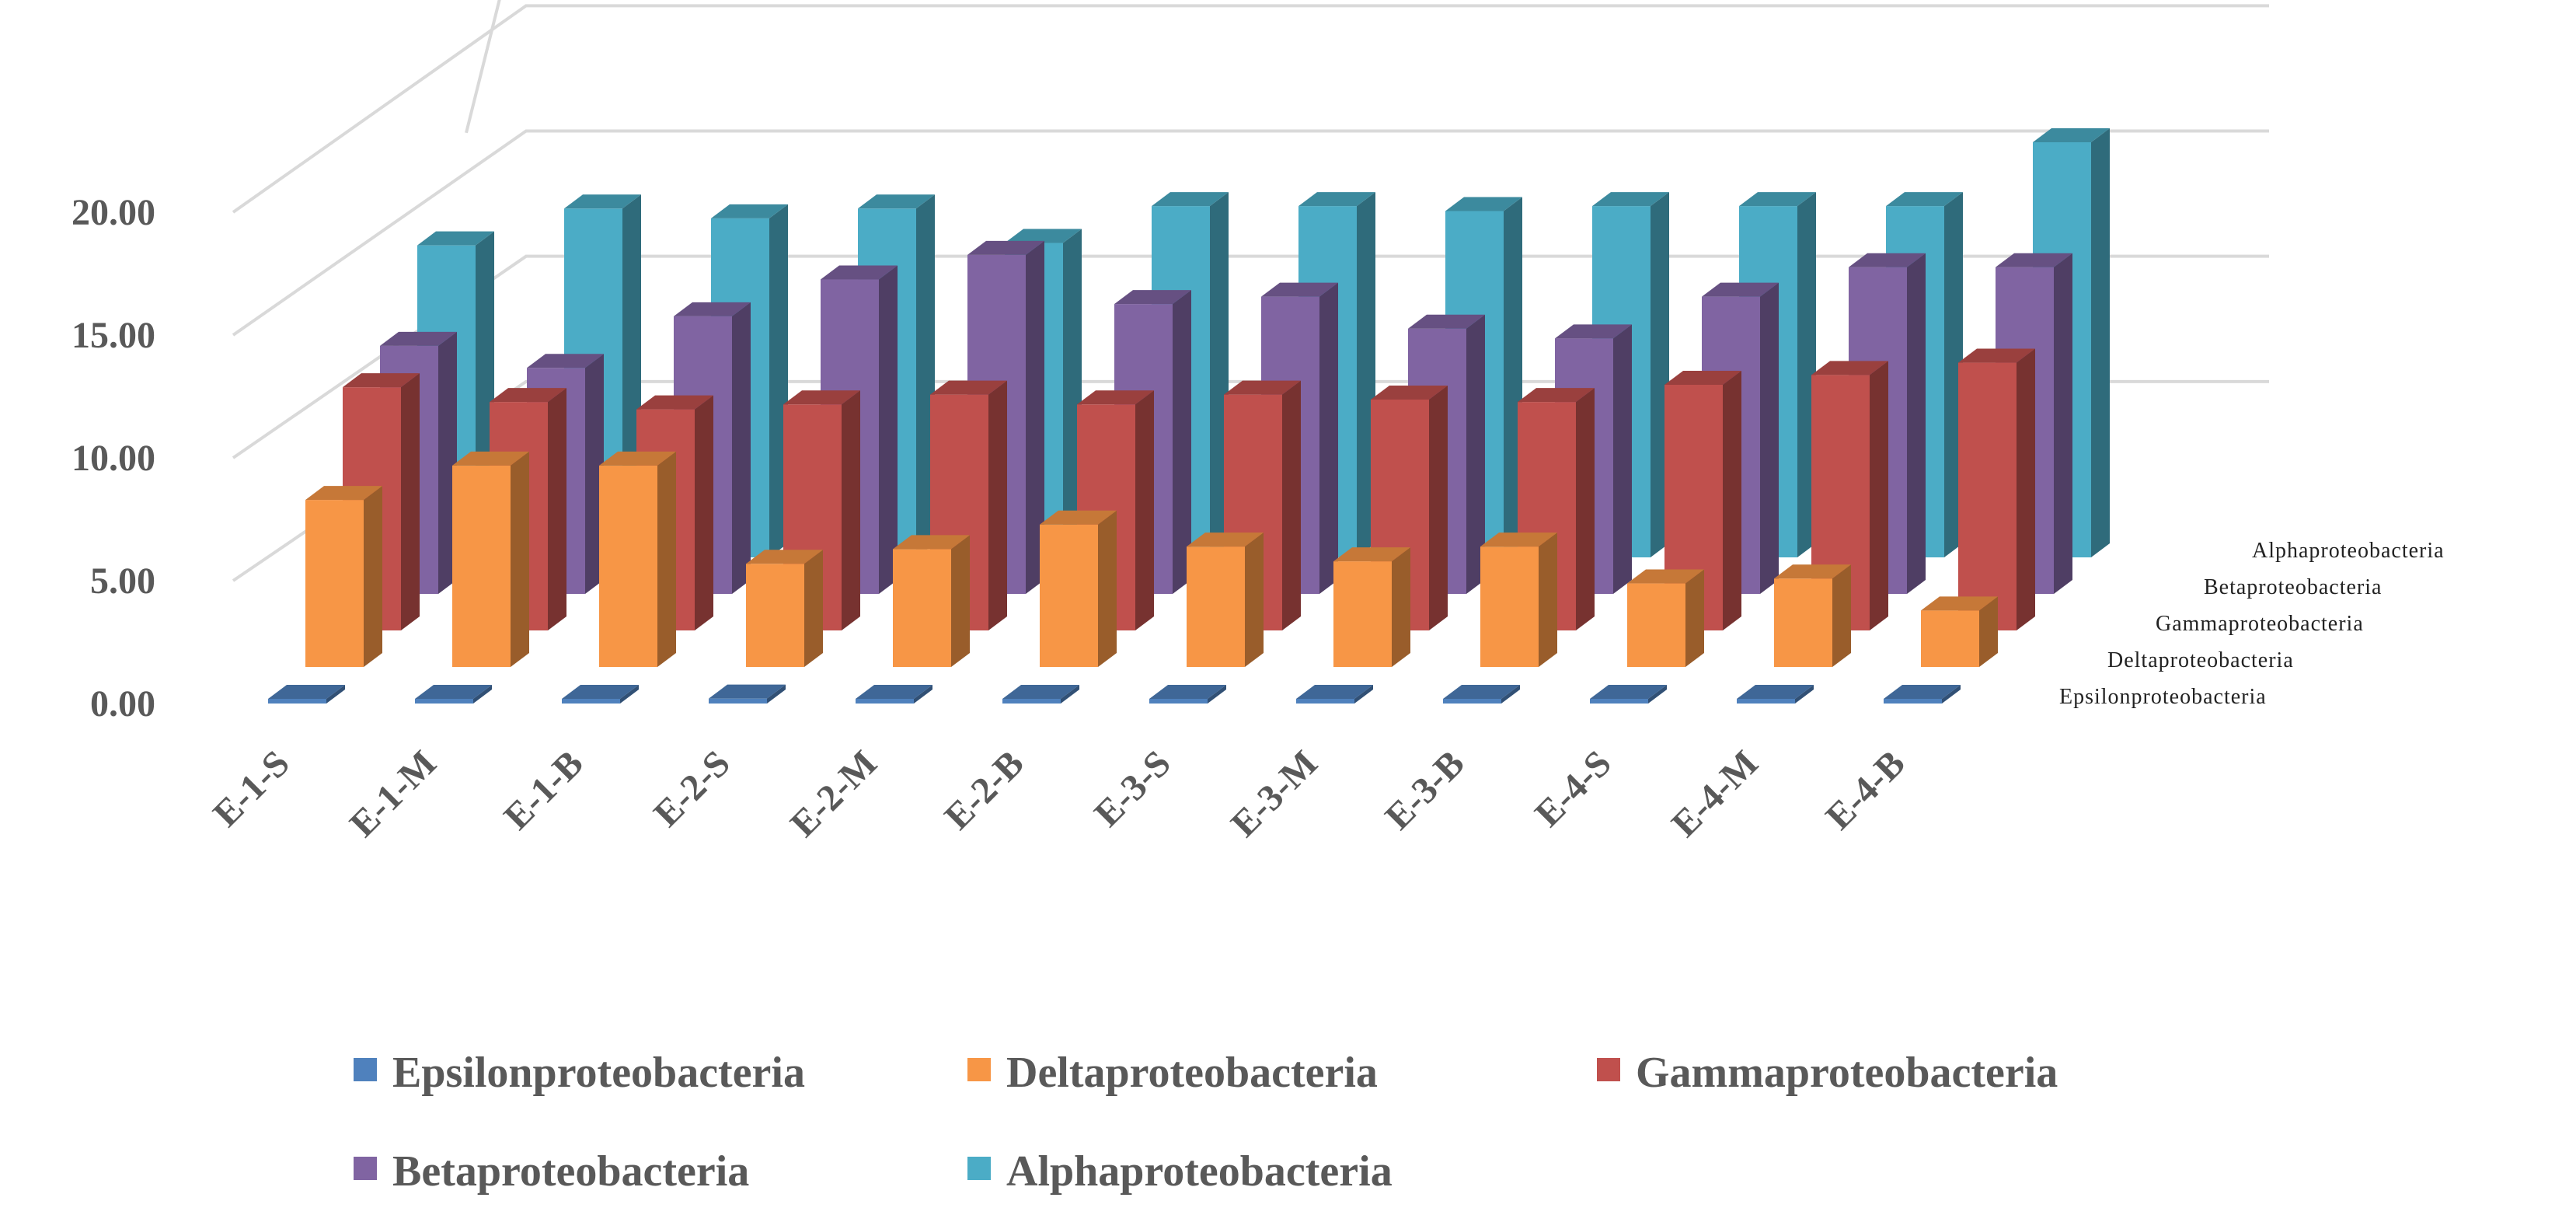 Image resolution: width=2576 pixels, height=1229 pixels. Describe the element at coordinates (570, 1171) in the screenshot. I see `legend-label: Betaproteobacteria` at that location.